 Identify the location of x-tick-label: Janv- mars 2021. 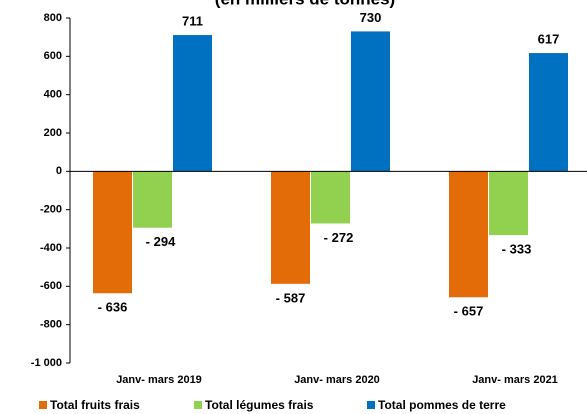
(515, 380).